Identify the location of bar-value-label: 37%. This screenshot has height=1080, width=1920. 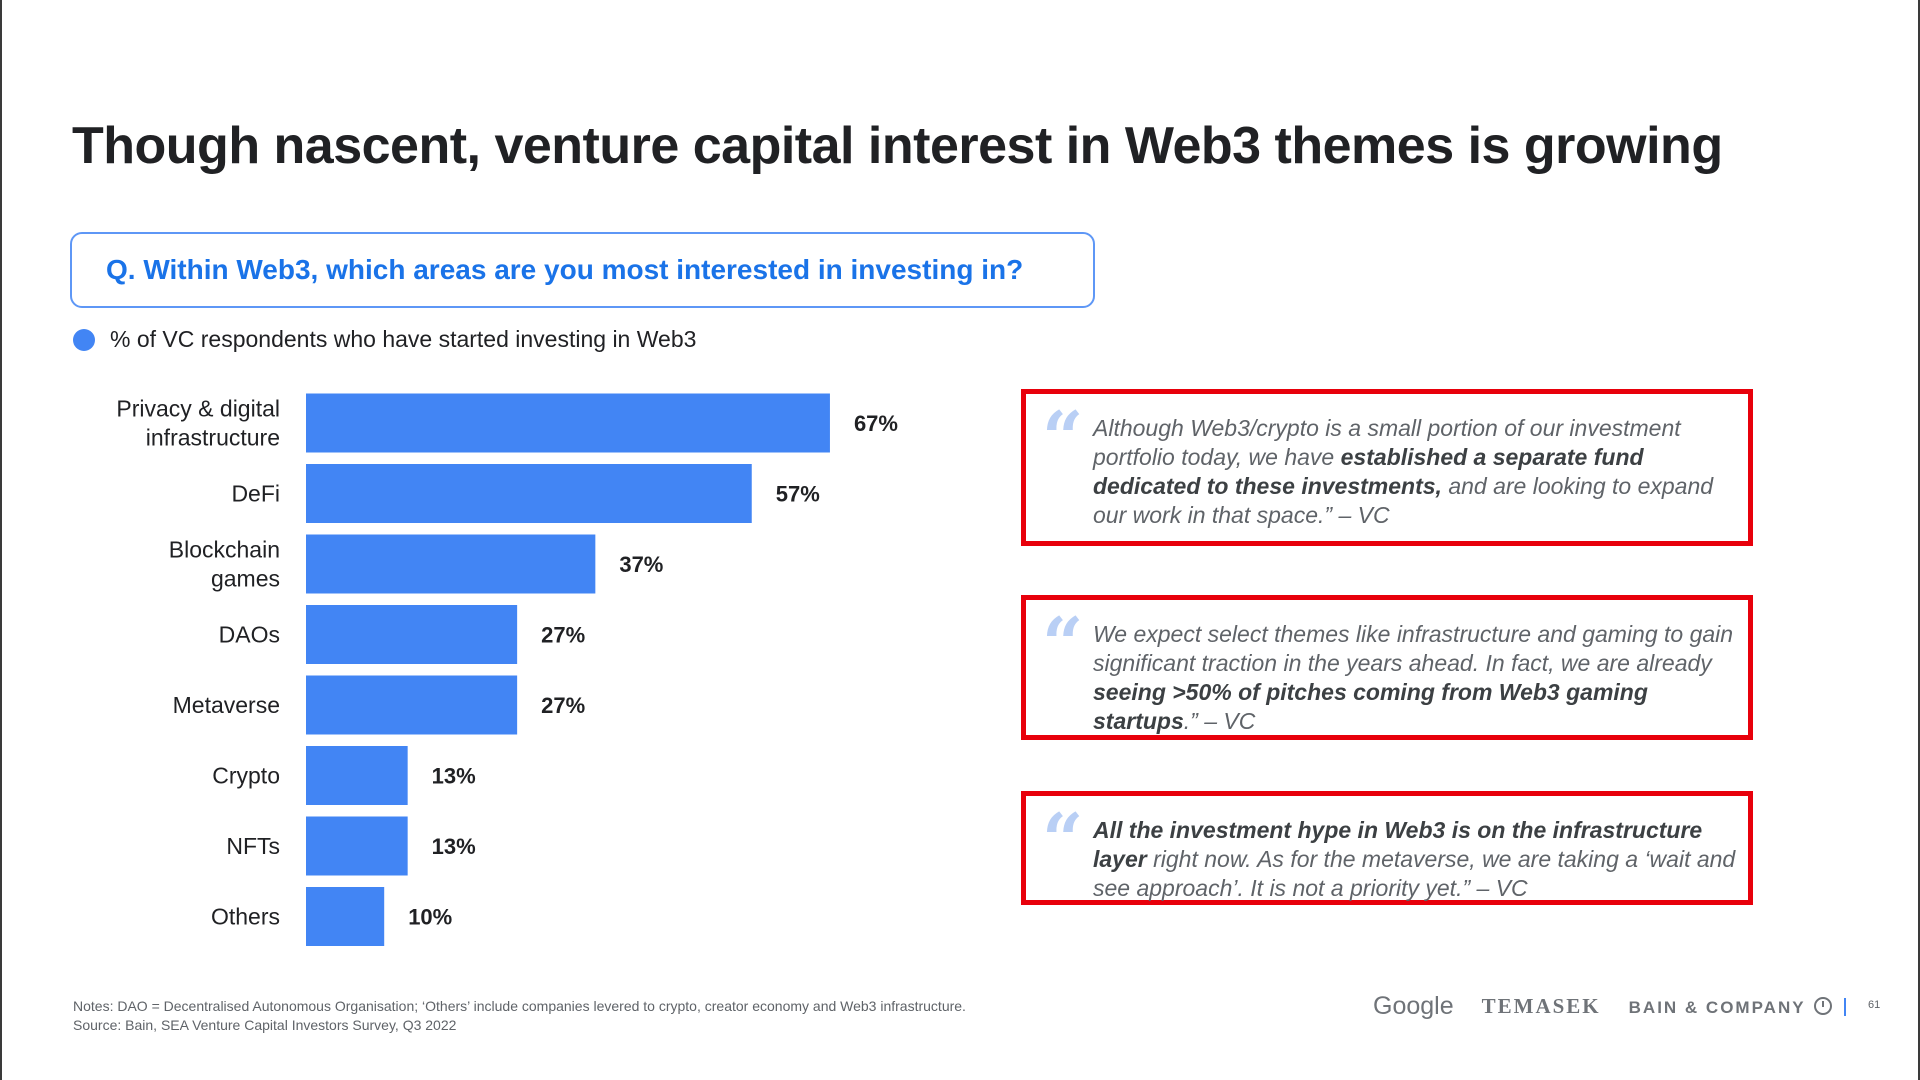
(641, 564).